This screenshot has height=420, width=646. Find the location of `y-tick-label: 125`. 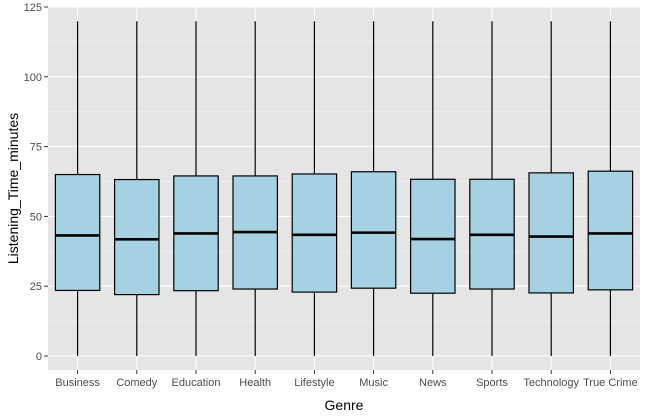

y-tick-label: 125 is located at coordinates (33, 8).